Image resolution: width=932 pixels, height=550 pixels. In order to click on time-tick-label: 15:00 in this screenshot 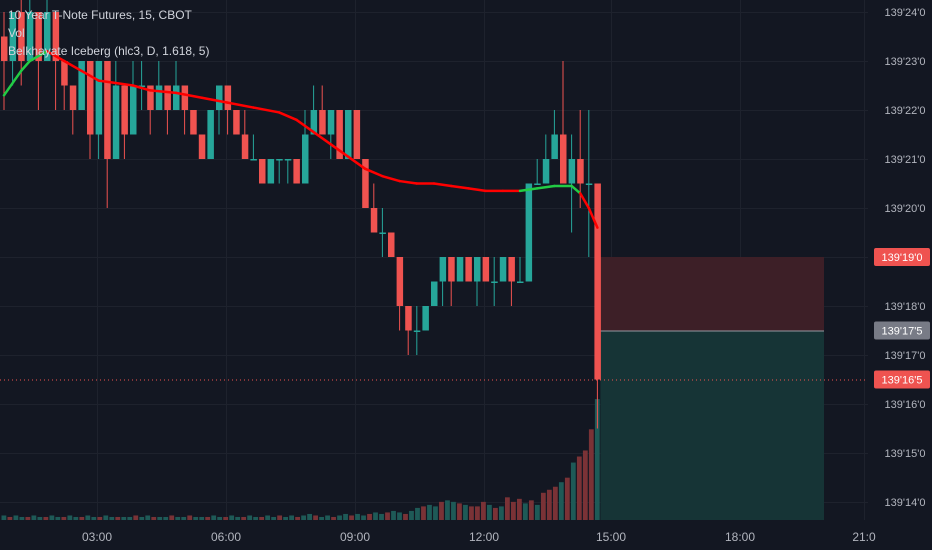, I will do `click(611, 537)`.